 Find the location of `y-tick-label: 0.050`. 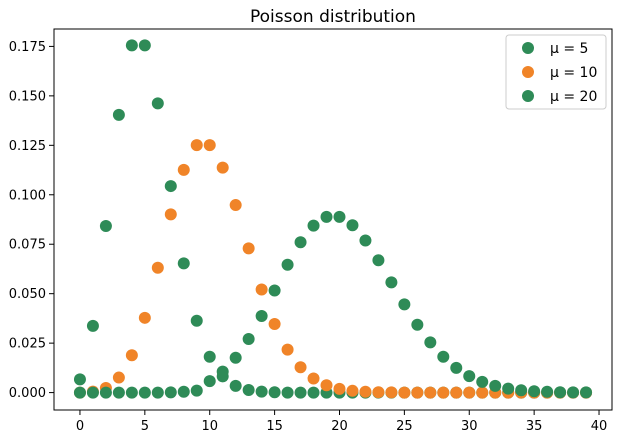

y-tick-label: 0.050 is located at coordinates (27, 294).